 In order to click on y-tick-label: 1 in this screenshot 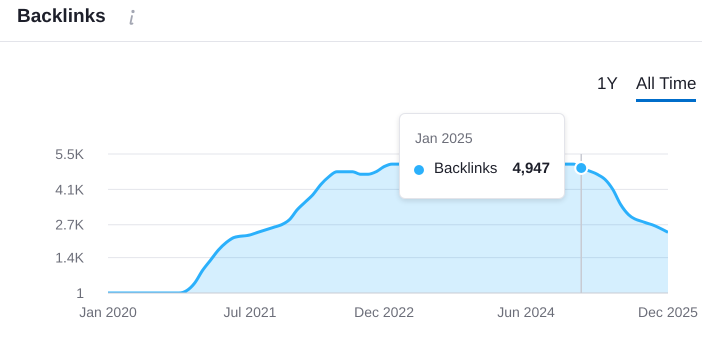, I will do `click(80, 292)`.